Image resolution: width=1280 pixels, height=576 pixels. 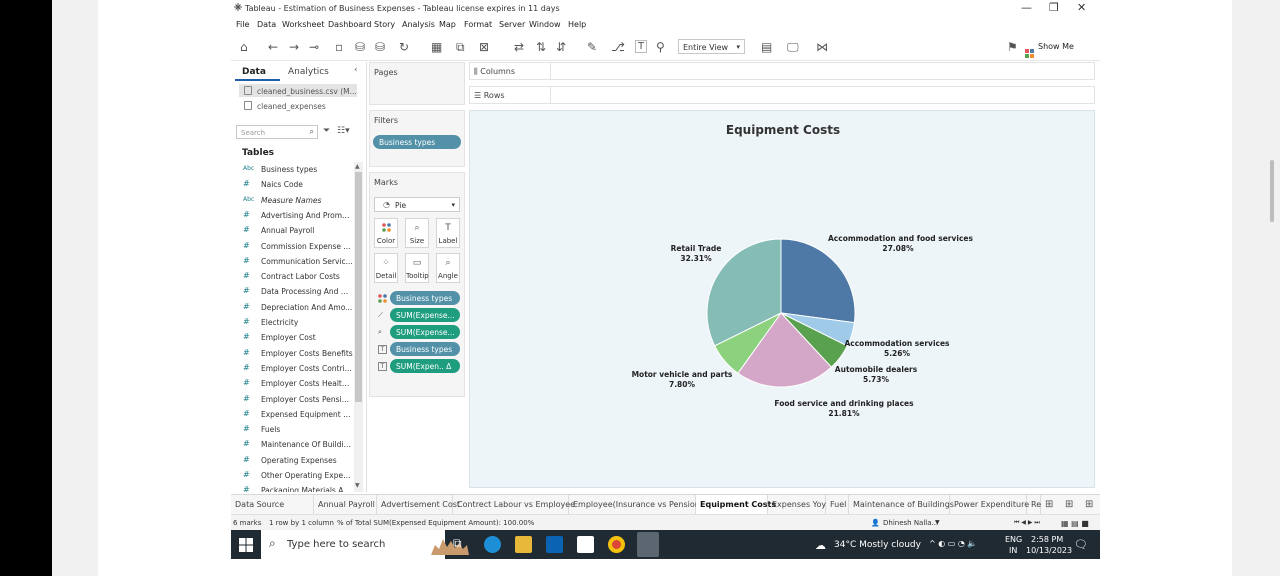 What do you see at coordinates (417, 142) in the screenshot?
I see `filter-pill: Business types` at bounding box center [417, 142].